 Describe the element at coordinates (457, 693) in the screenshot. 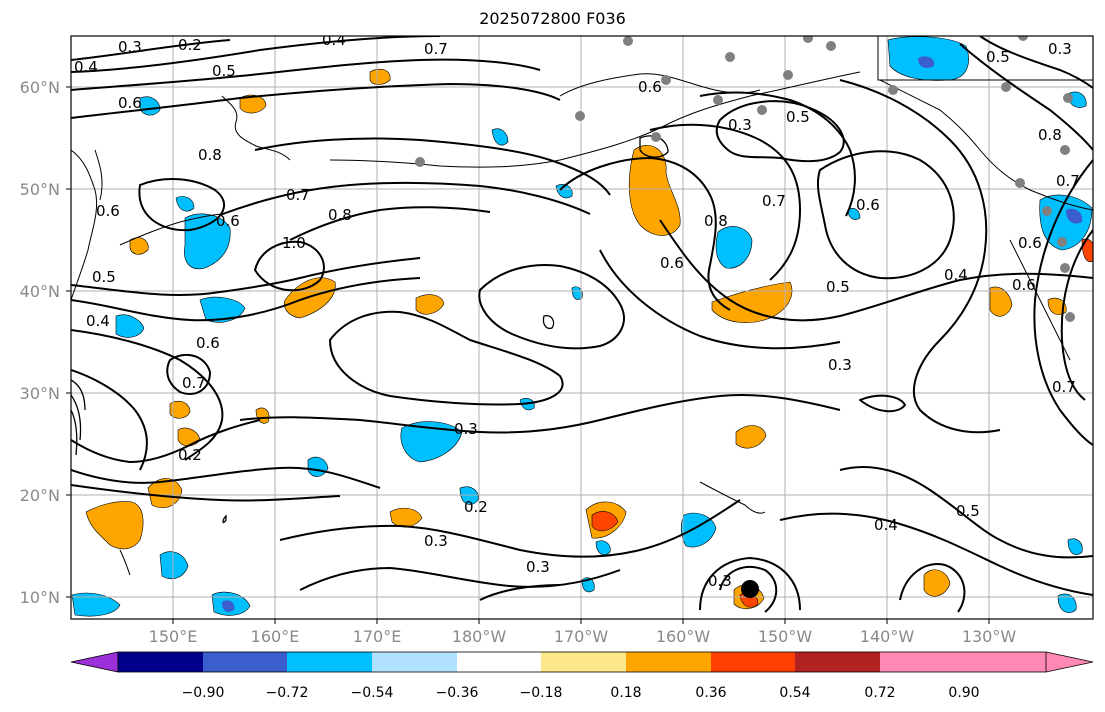

I see `colorbar-tick-label: −0.36` at that location.